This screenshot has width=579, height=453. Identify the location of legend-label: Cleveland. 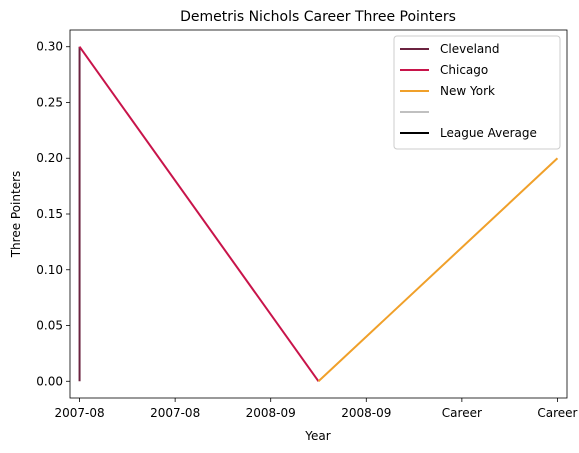
(470, 49).